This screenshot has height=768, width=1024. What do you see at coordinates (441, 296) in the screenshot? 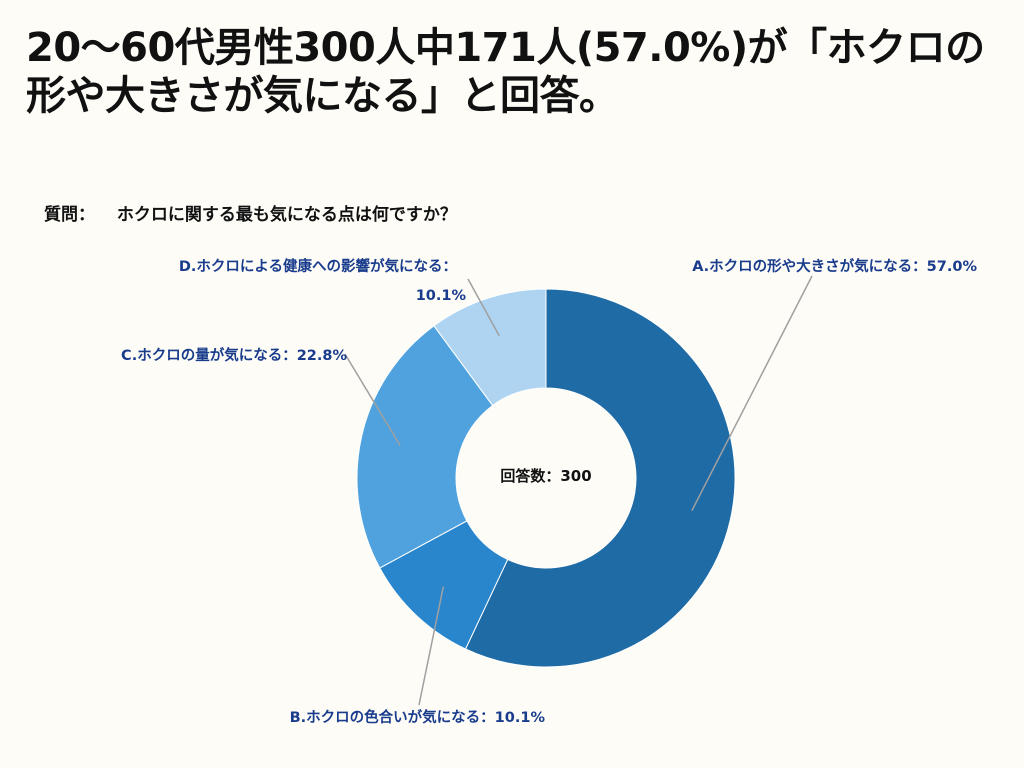
I see `slice-label-d-line2: 10.1%` at bounding box center [441, 296].